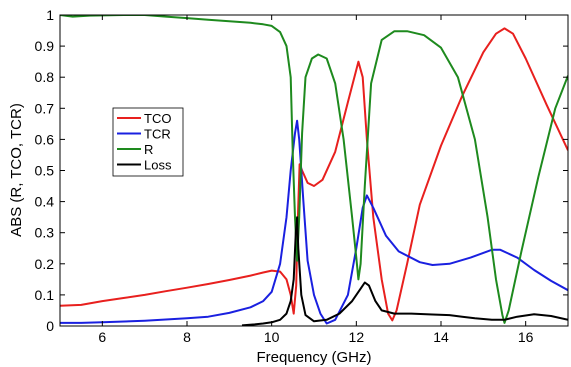 This screenshot has height=367, width=571. What do you see at coordinates (45, 233) in the screenshot?
I see `y-tick-label: 0.3` at bounding box center [45, 233].